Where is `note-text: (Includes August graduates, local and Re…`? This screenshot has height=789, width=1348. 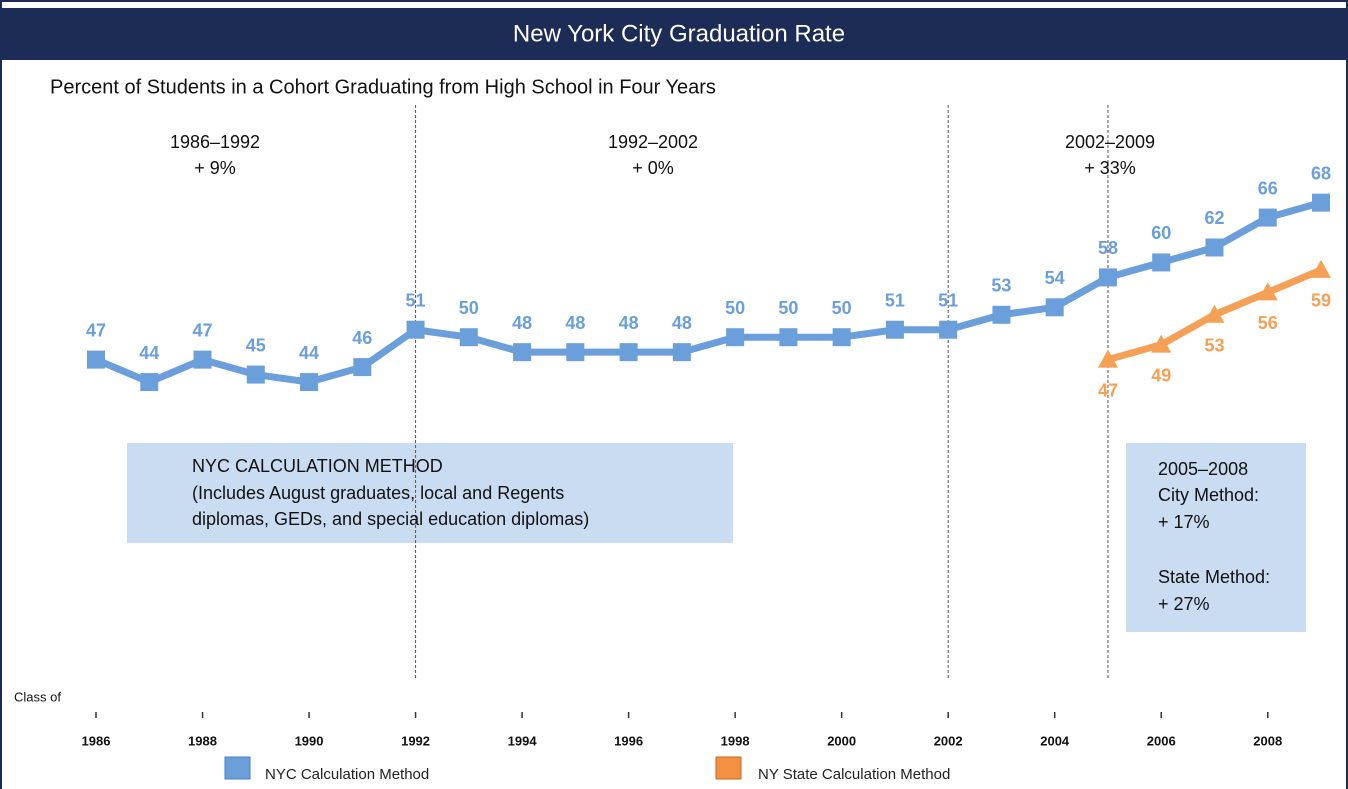 note-text: (Includes August graduates, local and Re… is located at coordinates (378, 493).